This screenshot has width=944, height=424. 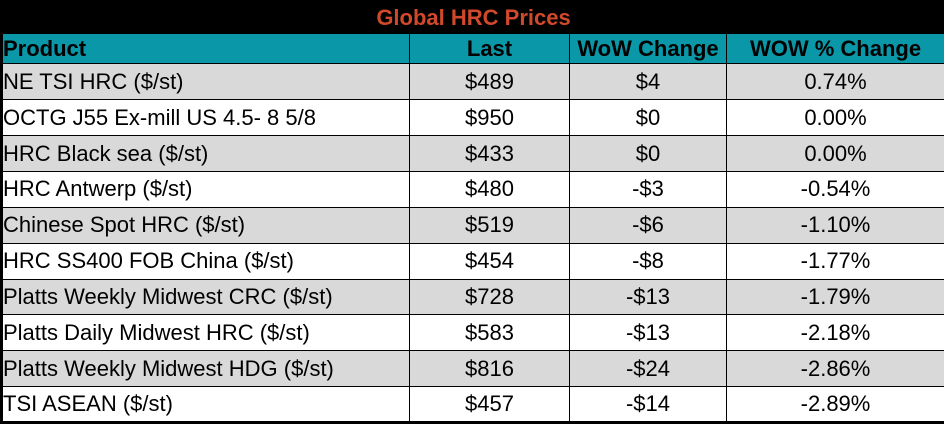 I want to click on cell-product: HRC Antwerp ($/st), so click(x=205, y=189).